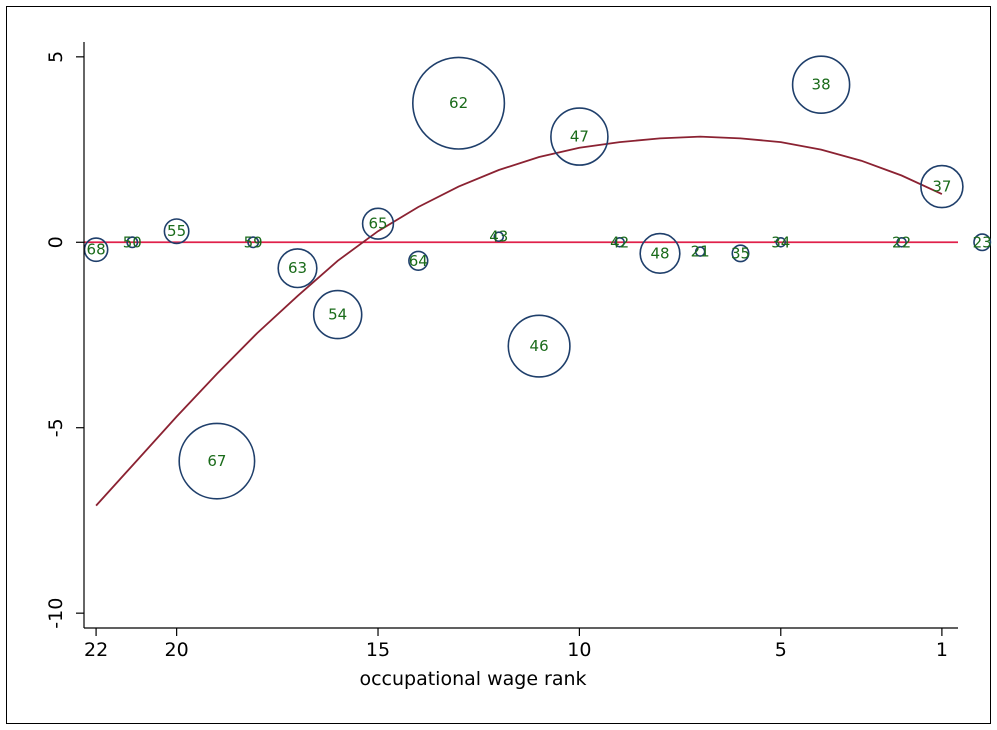  Describe the element at coordinates (579, 650) in the screenshot. I see `x-tick-label-10: 10` at that location.